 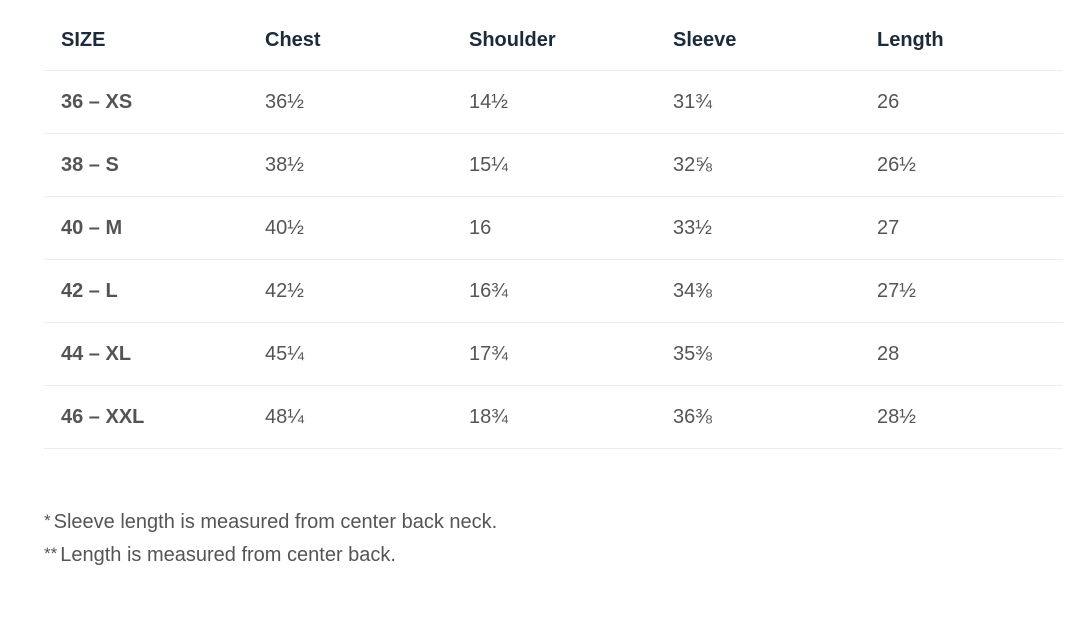 I want to click on table-row: 40 – M 40½ 16 33½ 27, so click(x=553, y=228).